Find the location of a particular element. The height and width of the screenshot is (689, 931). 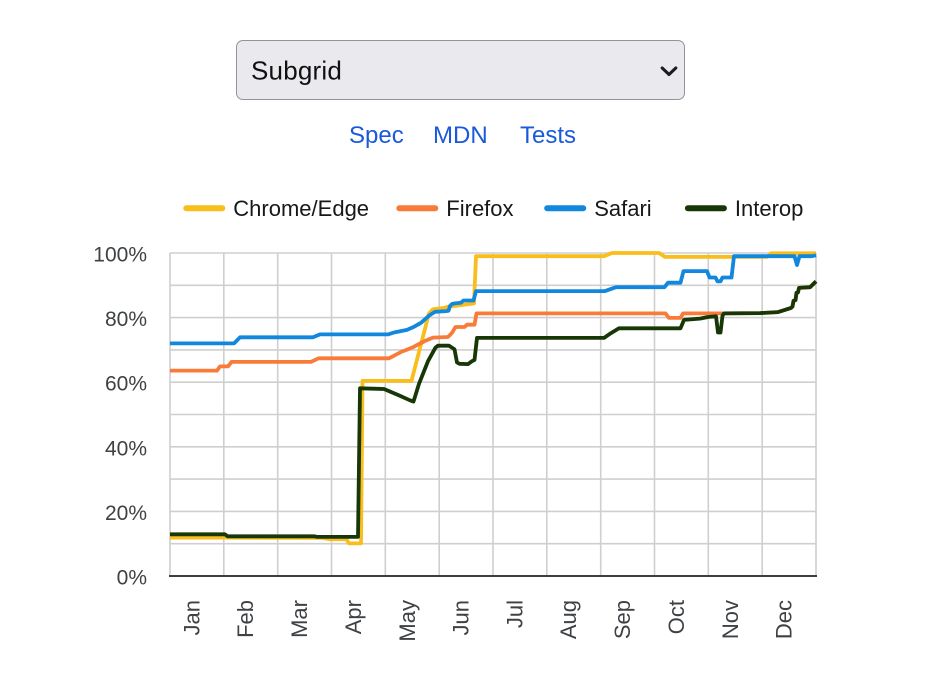

svg-text: Feb is located at coordinates (245, 619).